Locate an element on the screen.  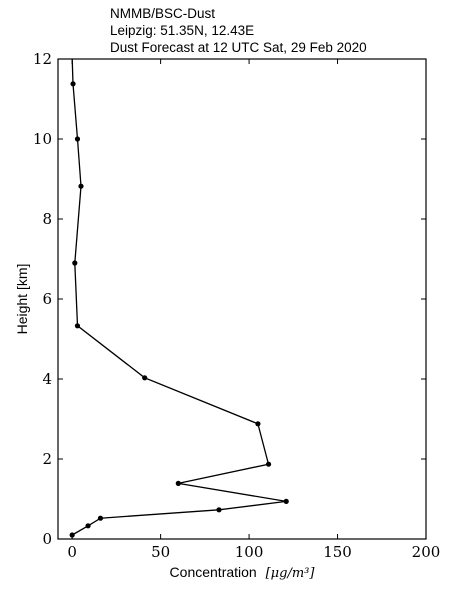
y-tick-label: 12 is located at coordinates (42, 59).